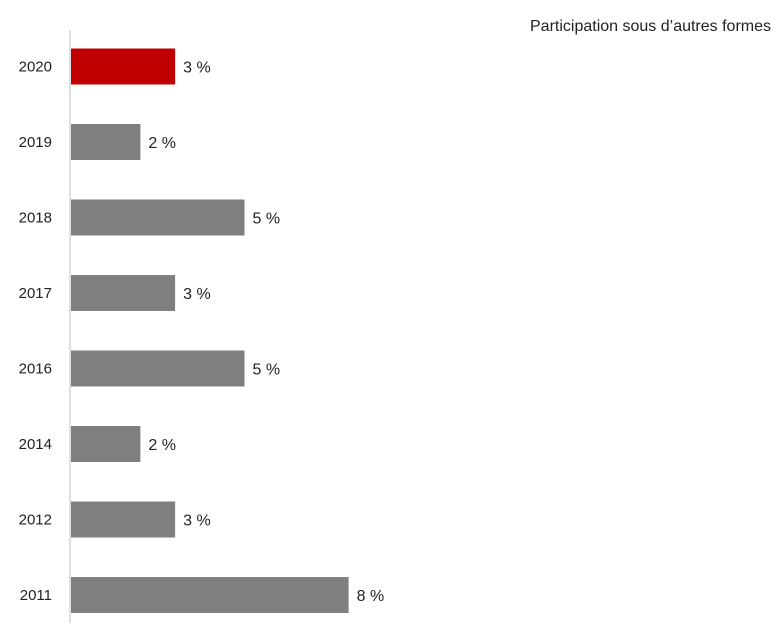 This screenshot has height=625, width=777. What do you see at coordinates (123, 293) in the screenshot?
I see `bar-2017` at bounding box center [123, 293].